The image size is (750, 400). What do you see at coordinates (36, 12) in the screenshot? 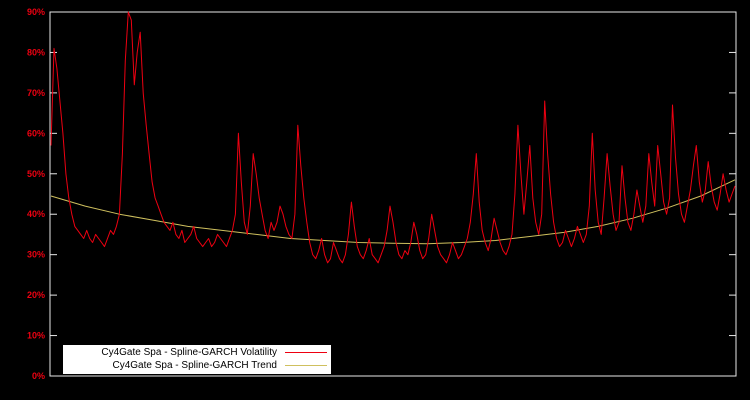
I see `y-tick-label: 90%` at bounding box center [36, 12].